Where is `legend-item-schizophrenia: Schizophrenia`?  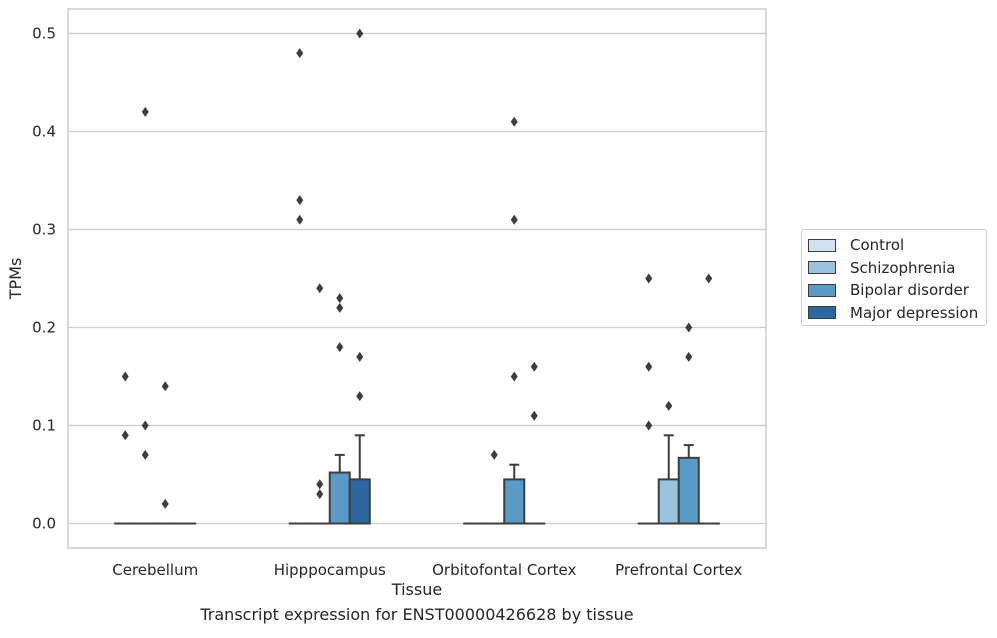 legend-item-schizophrenia: Schizophrenia is located at coordinates (897, 268).